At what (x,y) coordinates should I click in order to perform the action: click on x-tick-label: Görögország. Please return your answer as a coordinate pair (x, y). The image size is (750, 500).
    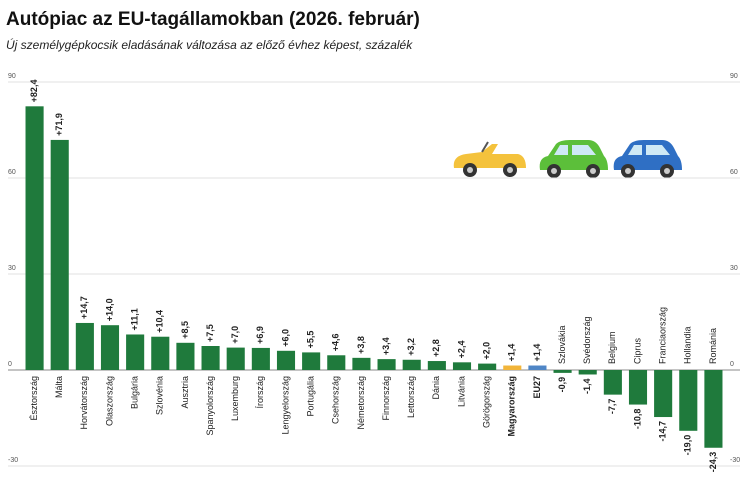
    Looking at the image, I should click on (487, 402).